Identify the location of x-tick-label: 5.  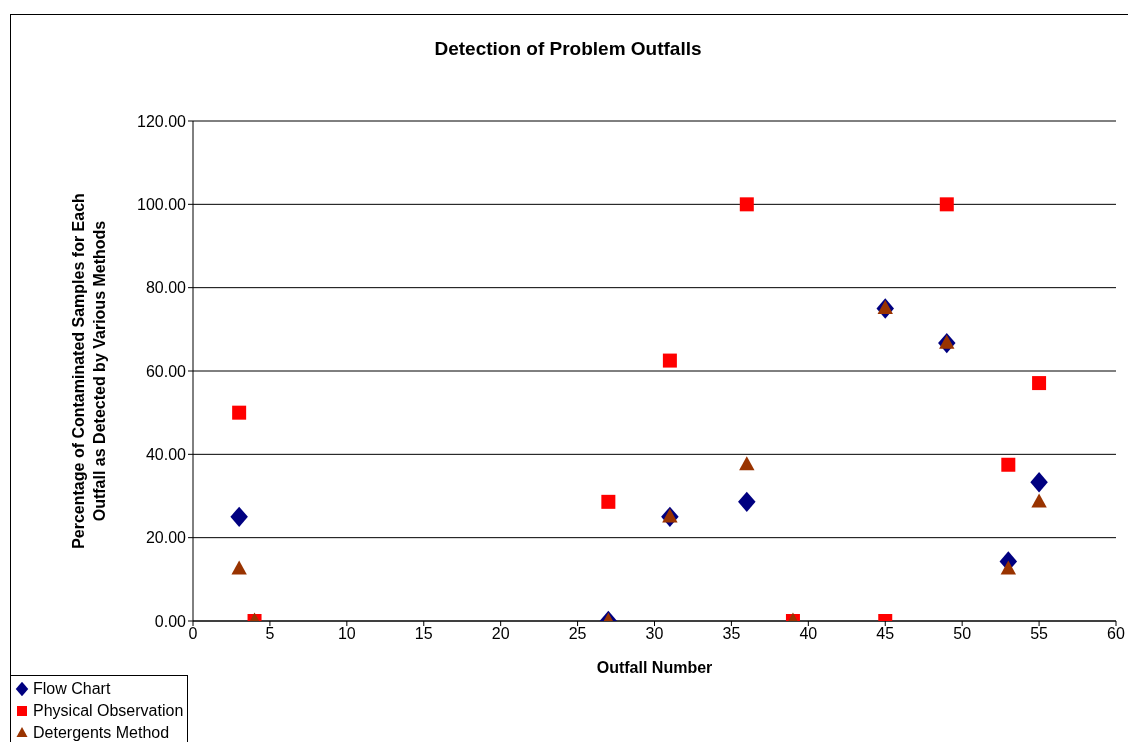
(270, 634).